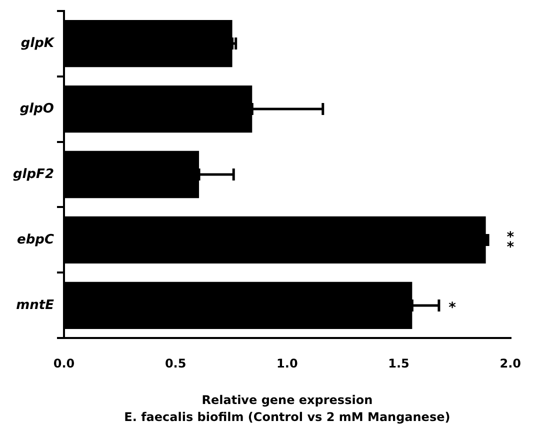 The width and height of the screenshot is (533, 432). Describe the element at coordinates (287, 399) in the screenshot. I see `x-axis-title: Relative gene expression` at that location.